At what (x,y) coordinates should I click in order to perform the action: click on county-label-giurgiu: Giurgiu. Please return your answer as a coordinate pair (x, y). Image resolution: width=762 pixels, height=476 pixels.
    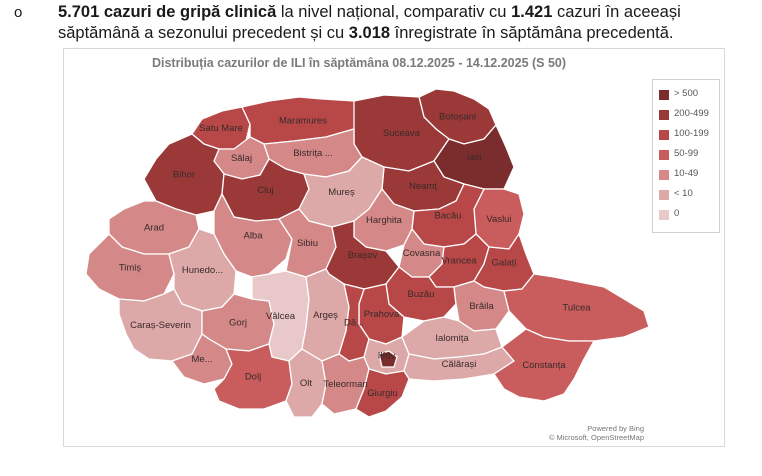
    Looking at the image, I should click on (382, 393).